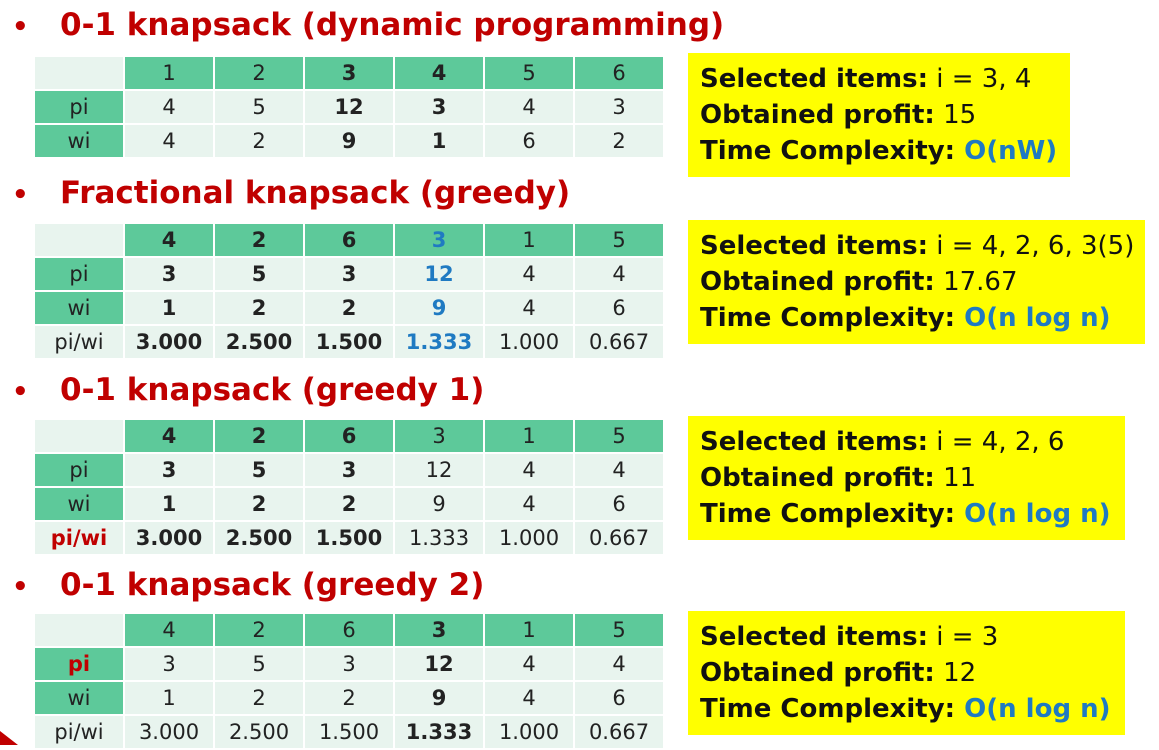 This screenshot has width=1159, height=750. I want to click on selected-value: i = 3, 4, so click(979, 79).